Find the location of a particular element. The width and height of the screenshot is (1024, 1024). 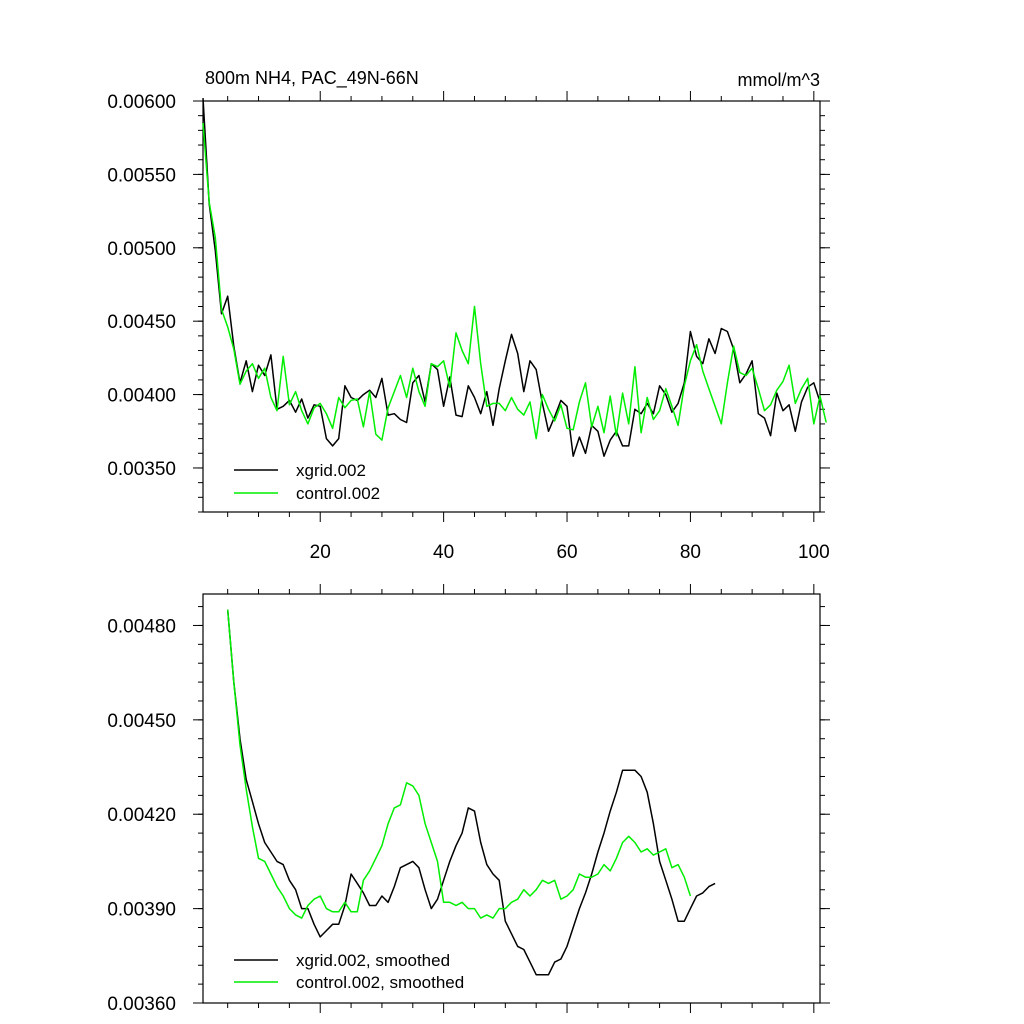

x-tick-label: 100 is located at coordinates (814, 552).